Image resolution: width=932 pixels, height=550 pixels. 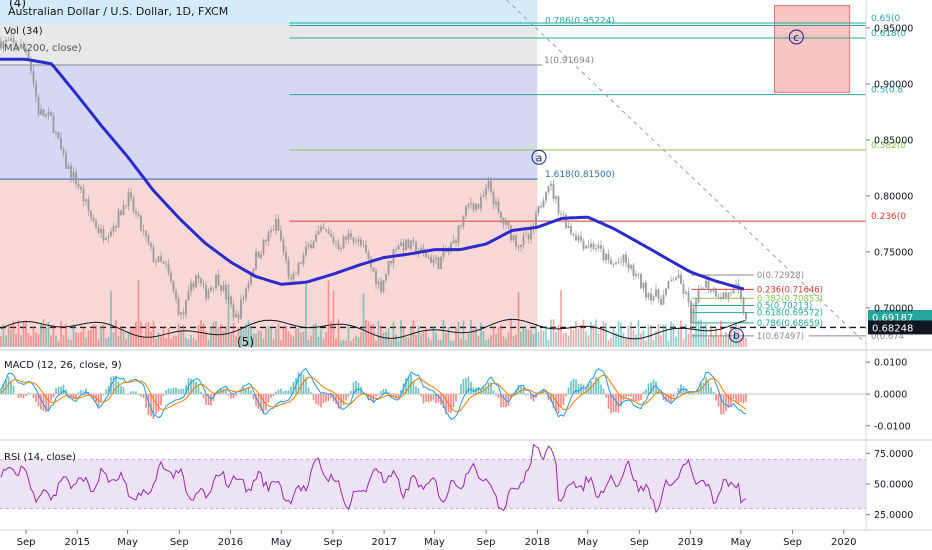 What do you see at coordinates (796, 37) in the screenshot?
I see `wave-label: c` at bounding box center [796, 37].